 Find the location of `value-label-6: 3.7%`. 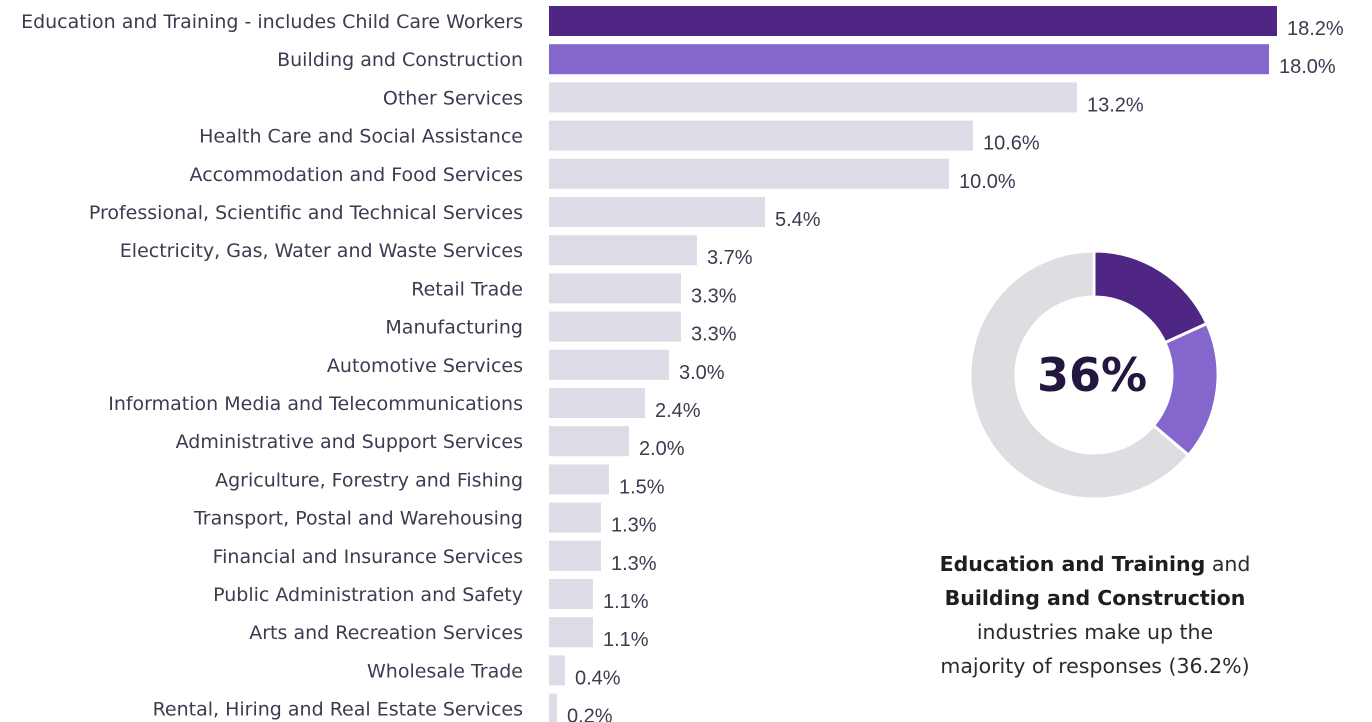

value-label-6: 3.7% is located at coordinates (730, 258).